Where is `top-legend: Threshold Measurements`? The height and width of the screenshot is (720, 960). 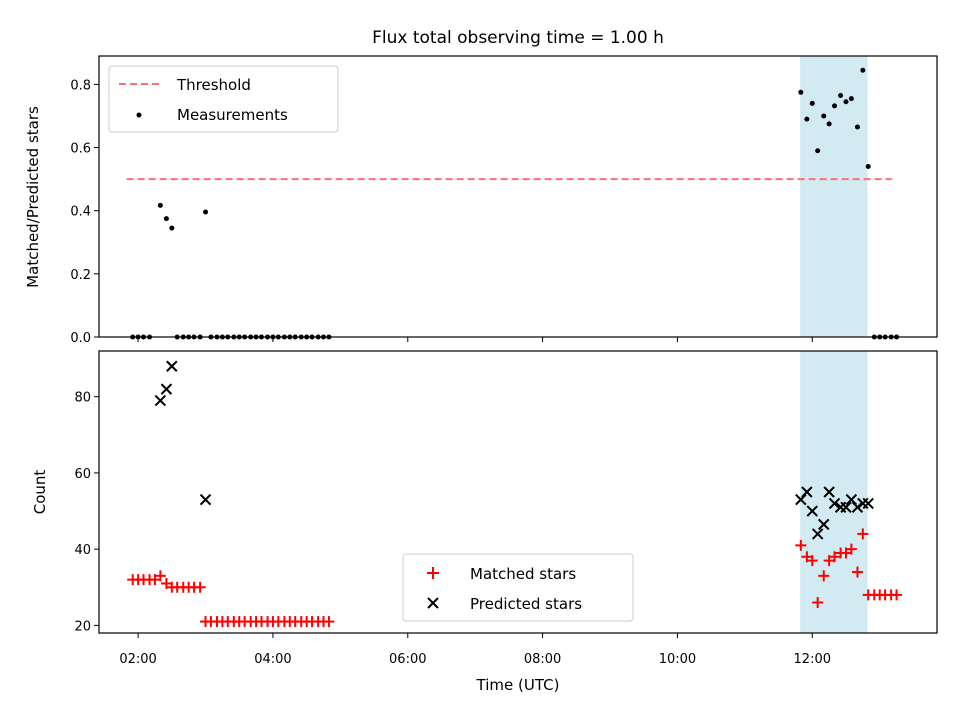 top-legend: Threshold Measurements is located at coordinates (223, 99).